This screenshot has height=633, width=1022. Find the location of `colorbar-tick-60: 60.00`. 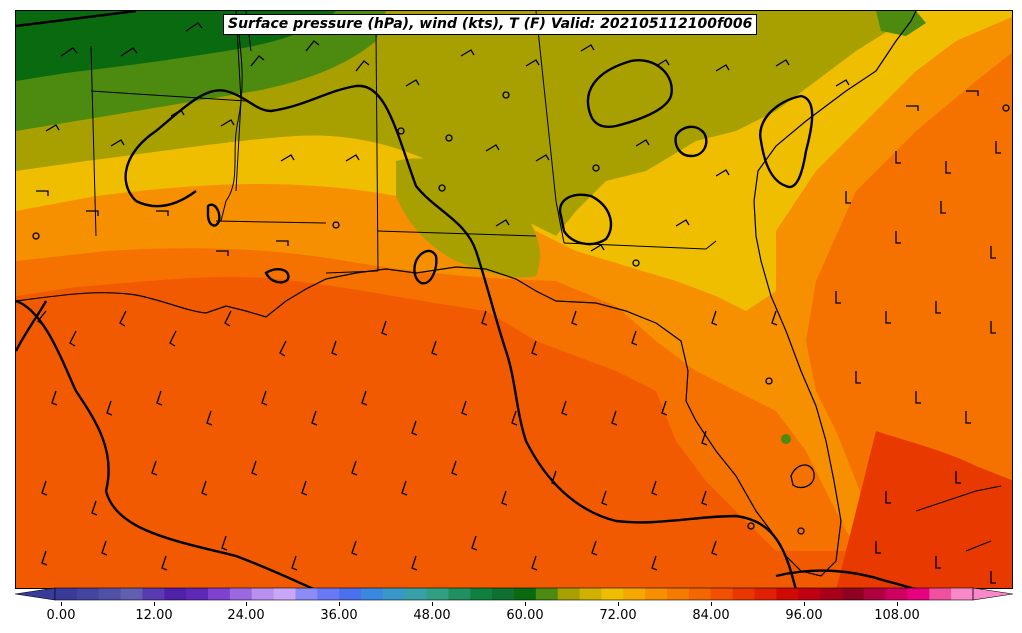

colorbar-tick-60: 60.00 is located at coordinates (525, 615).